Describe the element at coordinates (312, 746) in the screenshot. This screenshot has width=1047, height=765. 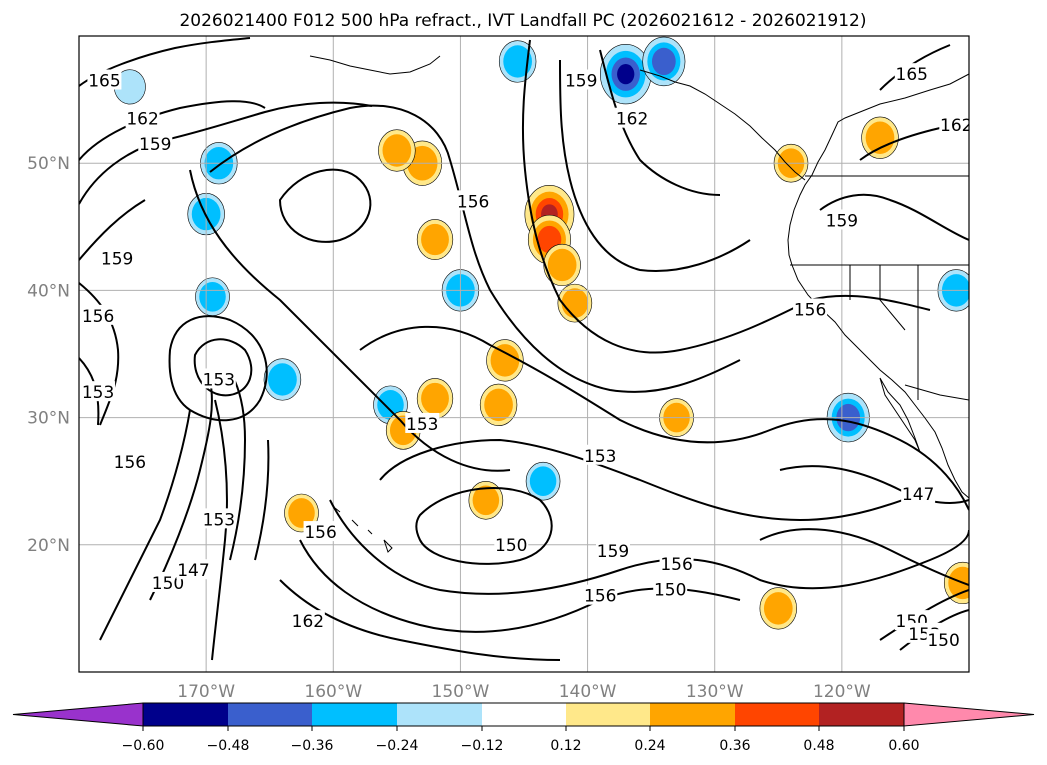
I see `colorbar-tick-label: −0.36` at that location.